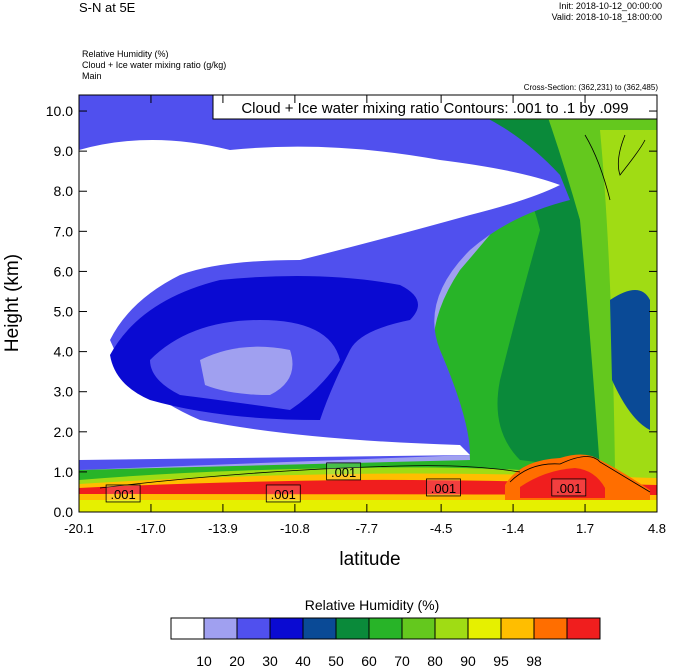 The image size is (674, 668). What do you see at coordinates (336, 660) in the screenshot?
I see `colorbar-level-label: 50` at bounding box center [336, 660].